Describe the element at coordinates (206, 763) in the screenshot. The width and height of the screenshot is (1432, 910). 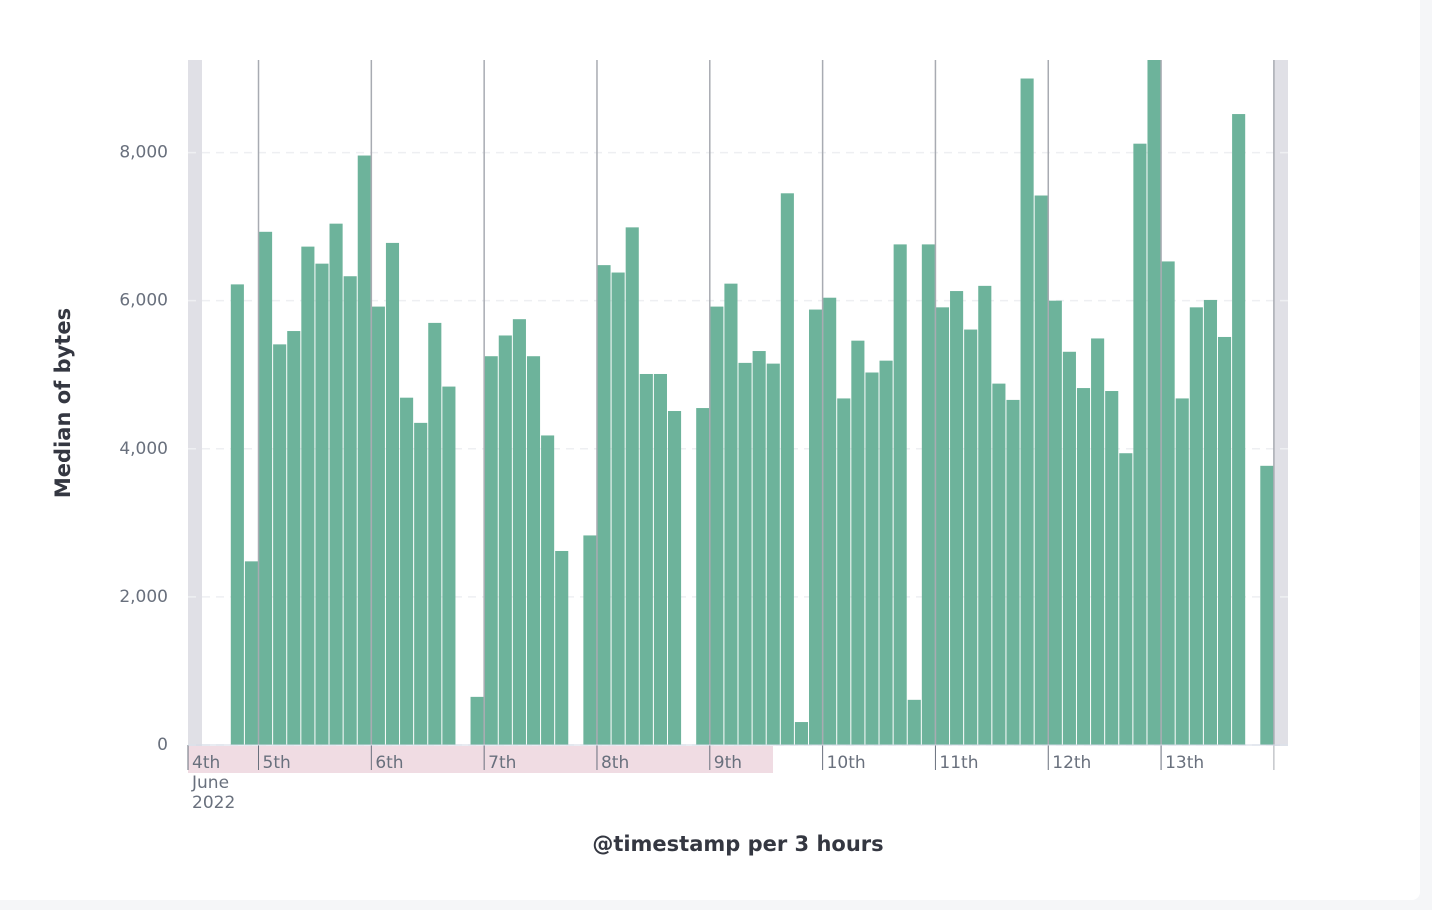
I see `x-tick-label: 4th` at that location.